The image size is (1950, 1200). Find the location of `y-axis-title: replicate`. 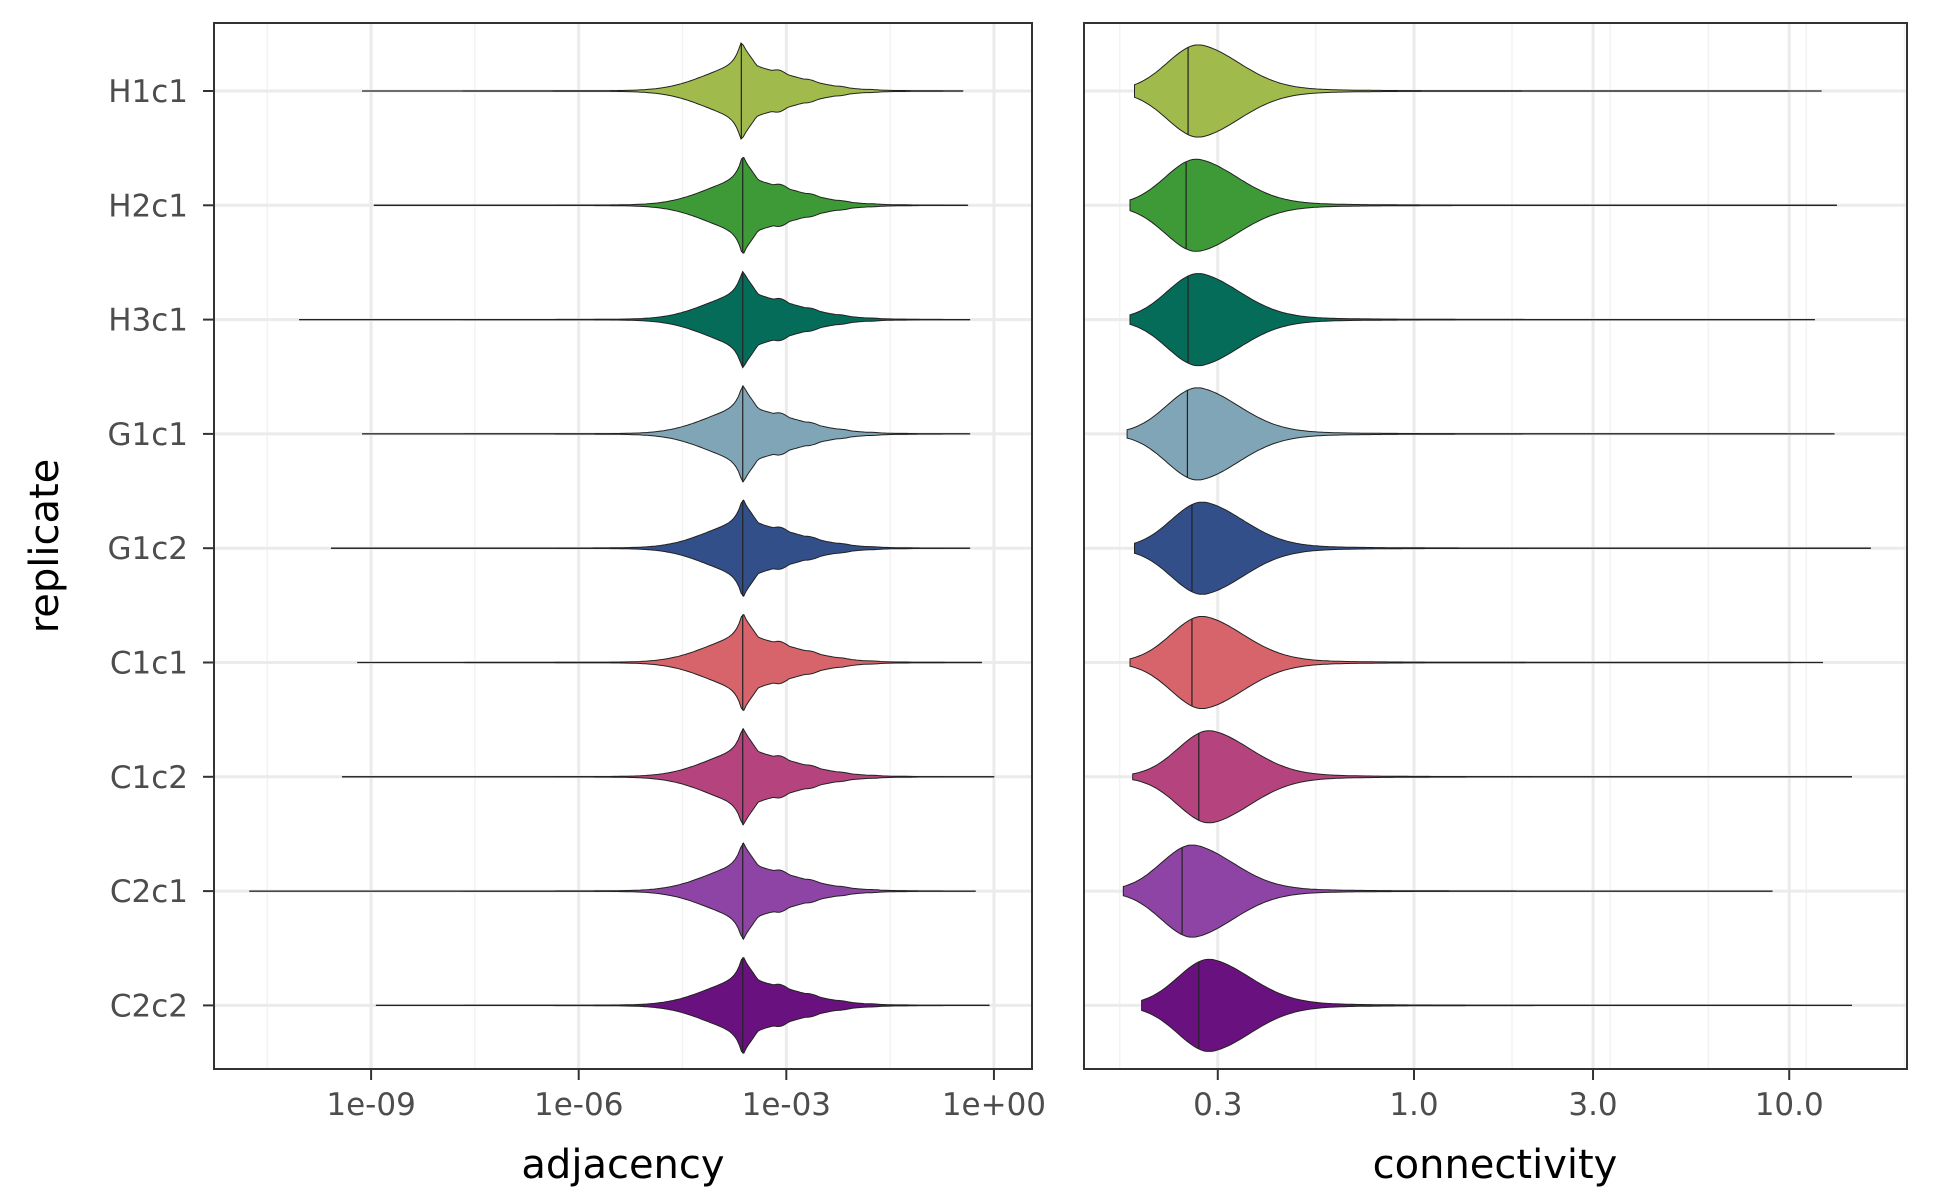

y-axis-title: replicate is located at coordinates (45, 546).